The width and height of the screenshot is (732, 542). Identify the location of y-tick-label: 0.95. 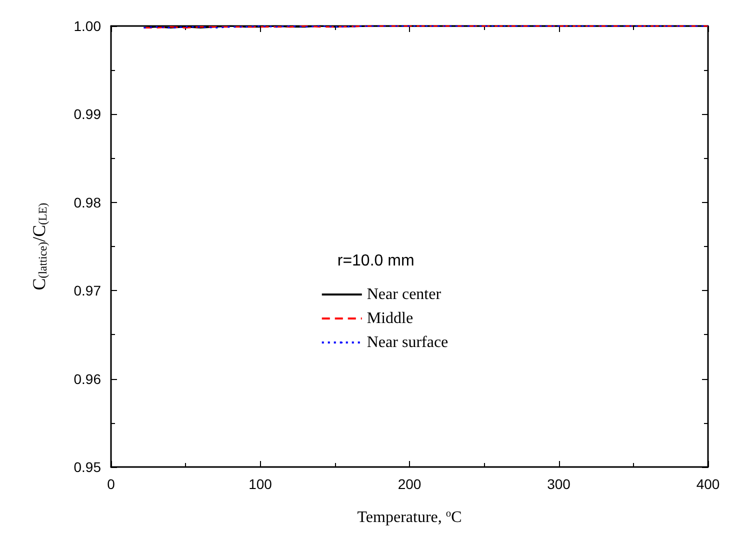
(88, 467).